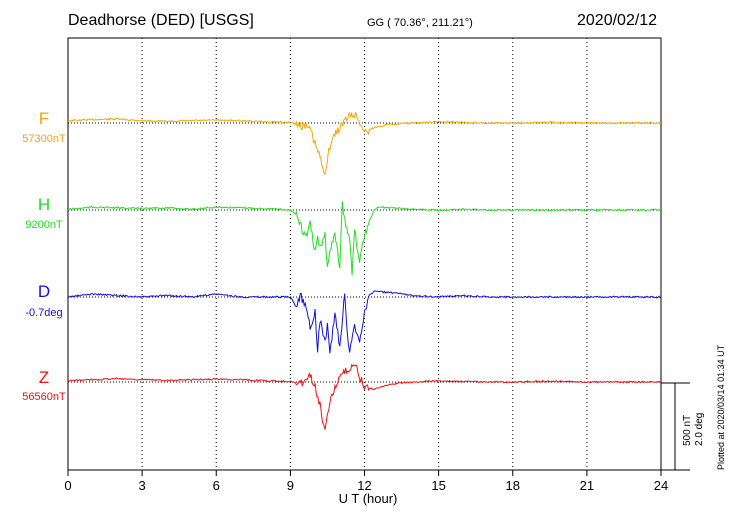 This screenshot has height=520, width=730. I want to click on channel-label-F: F, so click(44, 118).